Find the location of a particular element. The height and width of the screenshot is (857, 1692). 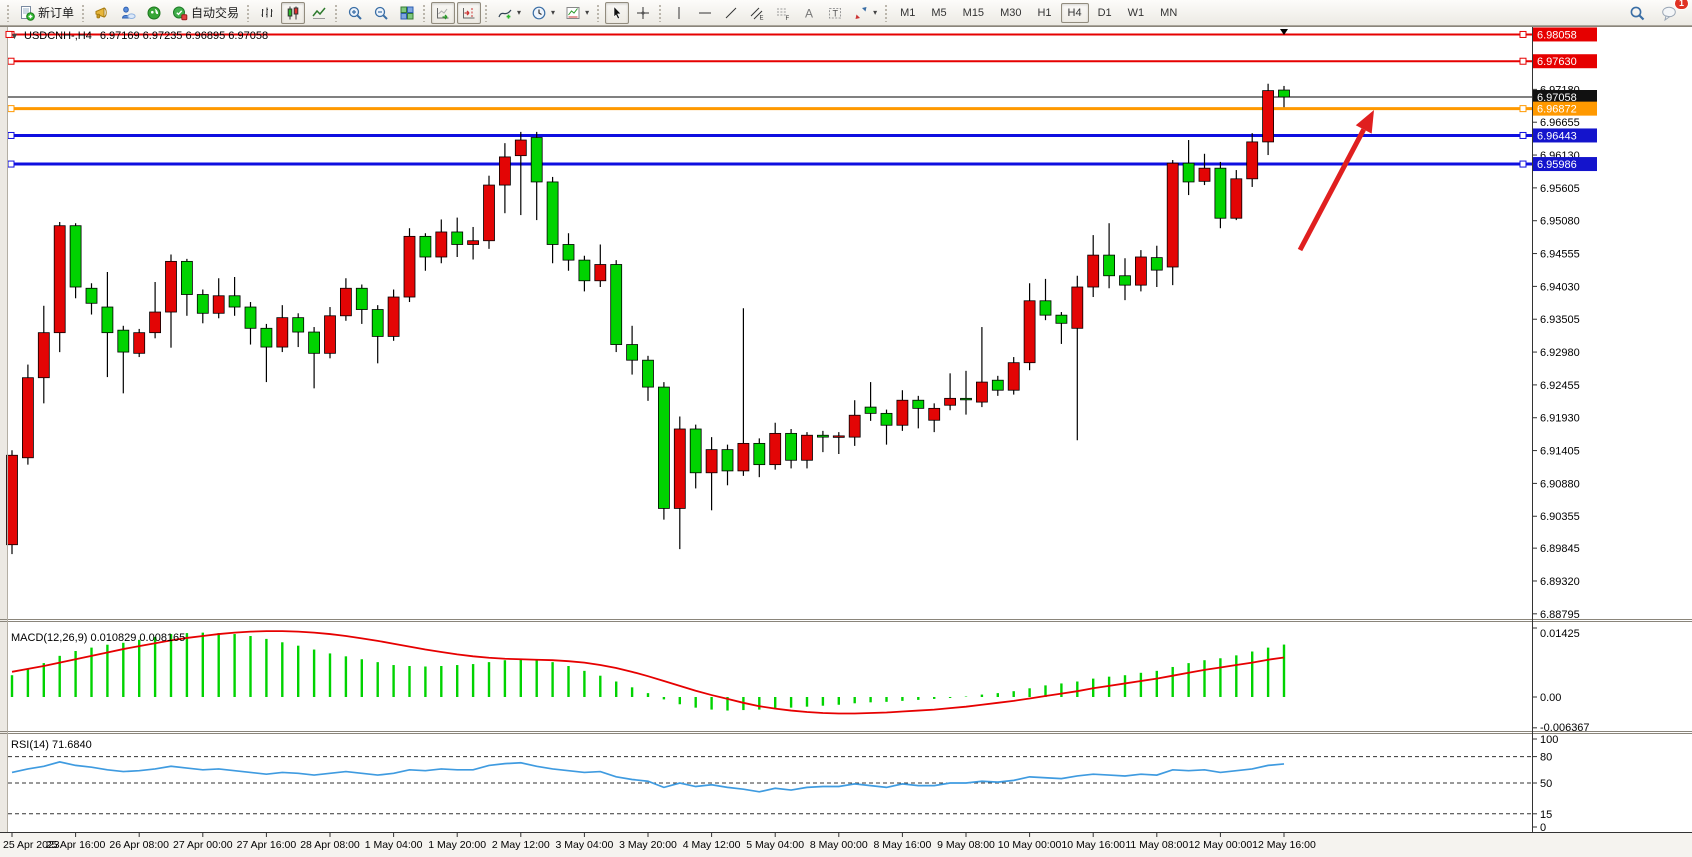

cursor-button is located at coordinates (617, 12).